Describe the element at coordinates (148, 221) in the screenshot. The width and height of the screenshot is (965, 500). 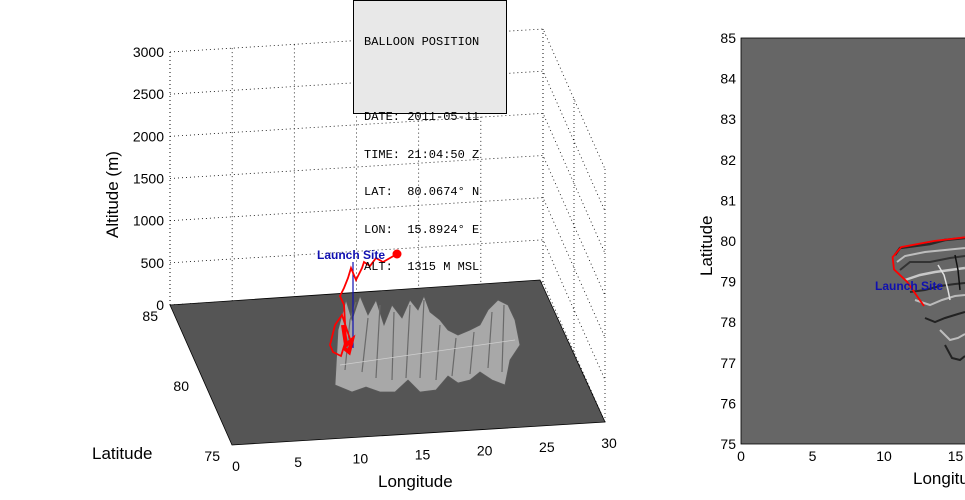
I see `altitude-tick-label: 1000` at that location.